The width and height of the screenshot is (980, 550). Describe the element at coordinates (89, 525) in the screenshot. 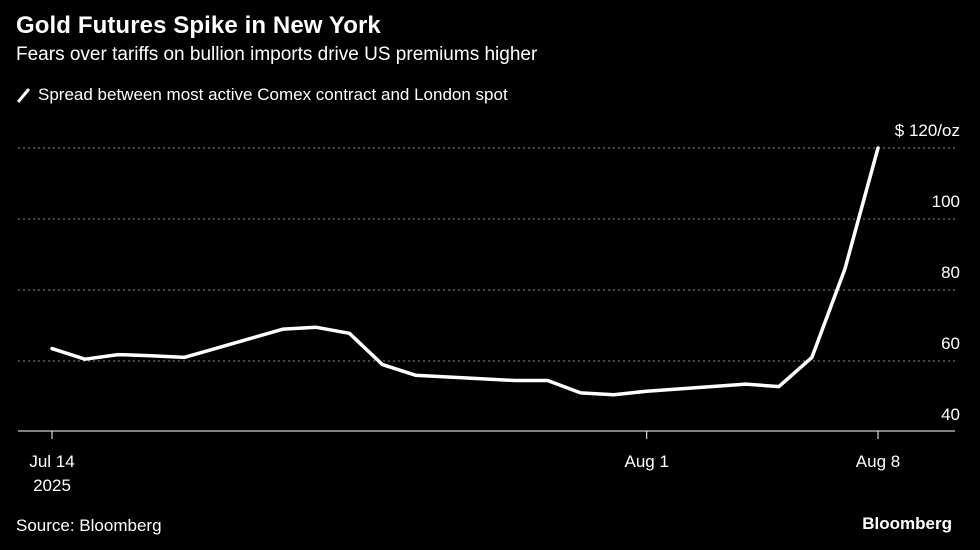

I see `source-note: Source: Bloomberg` at that location.